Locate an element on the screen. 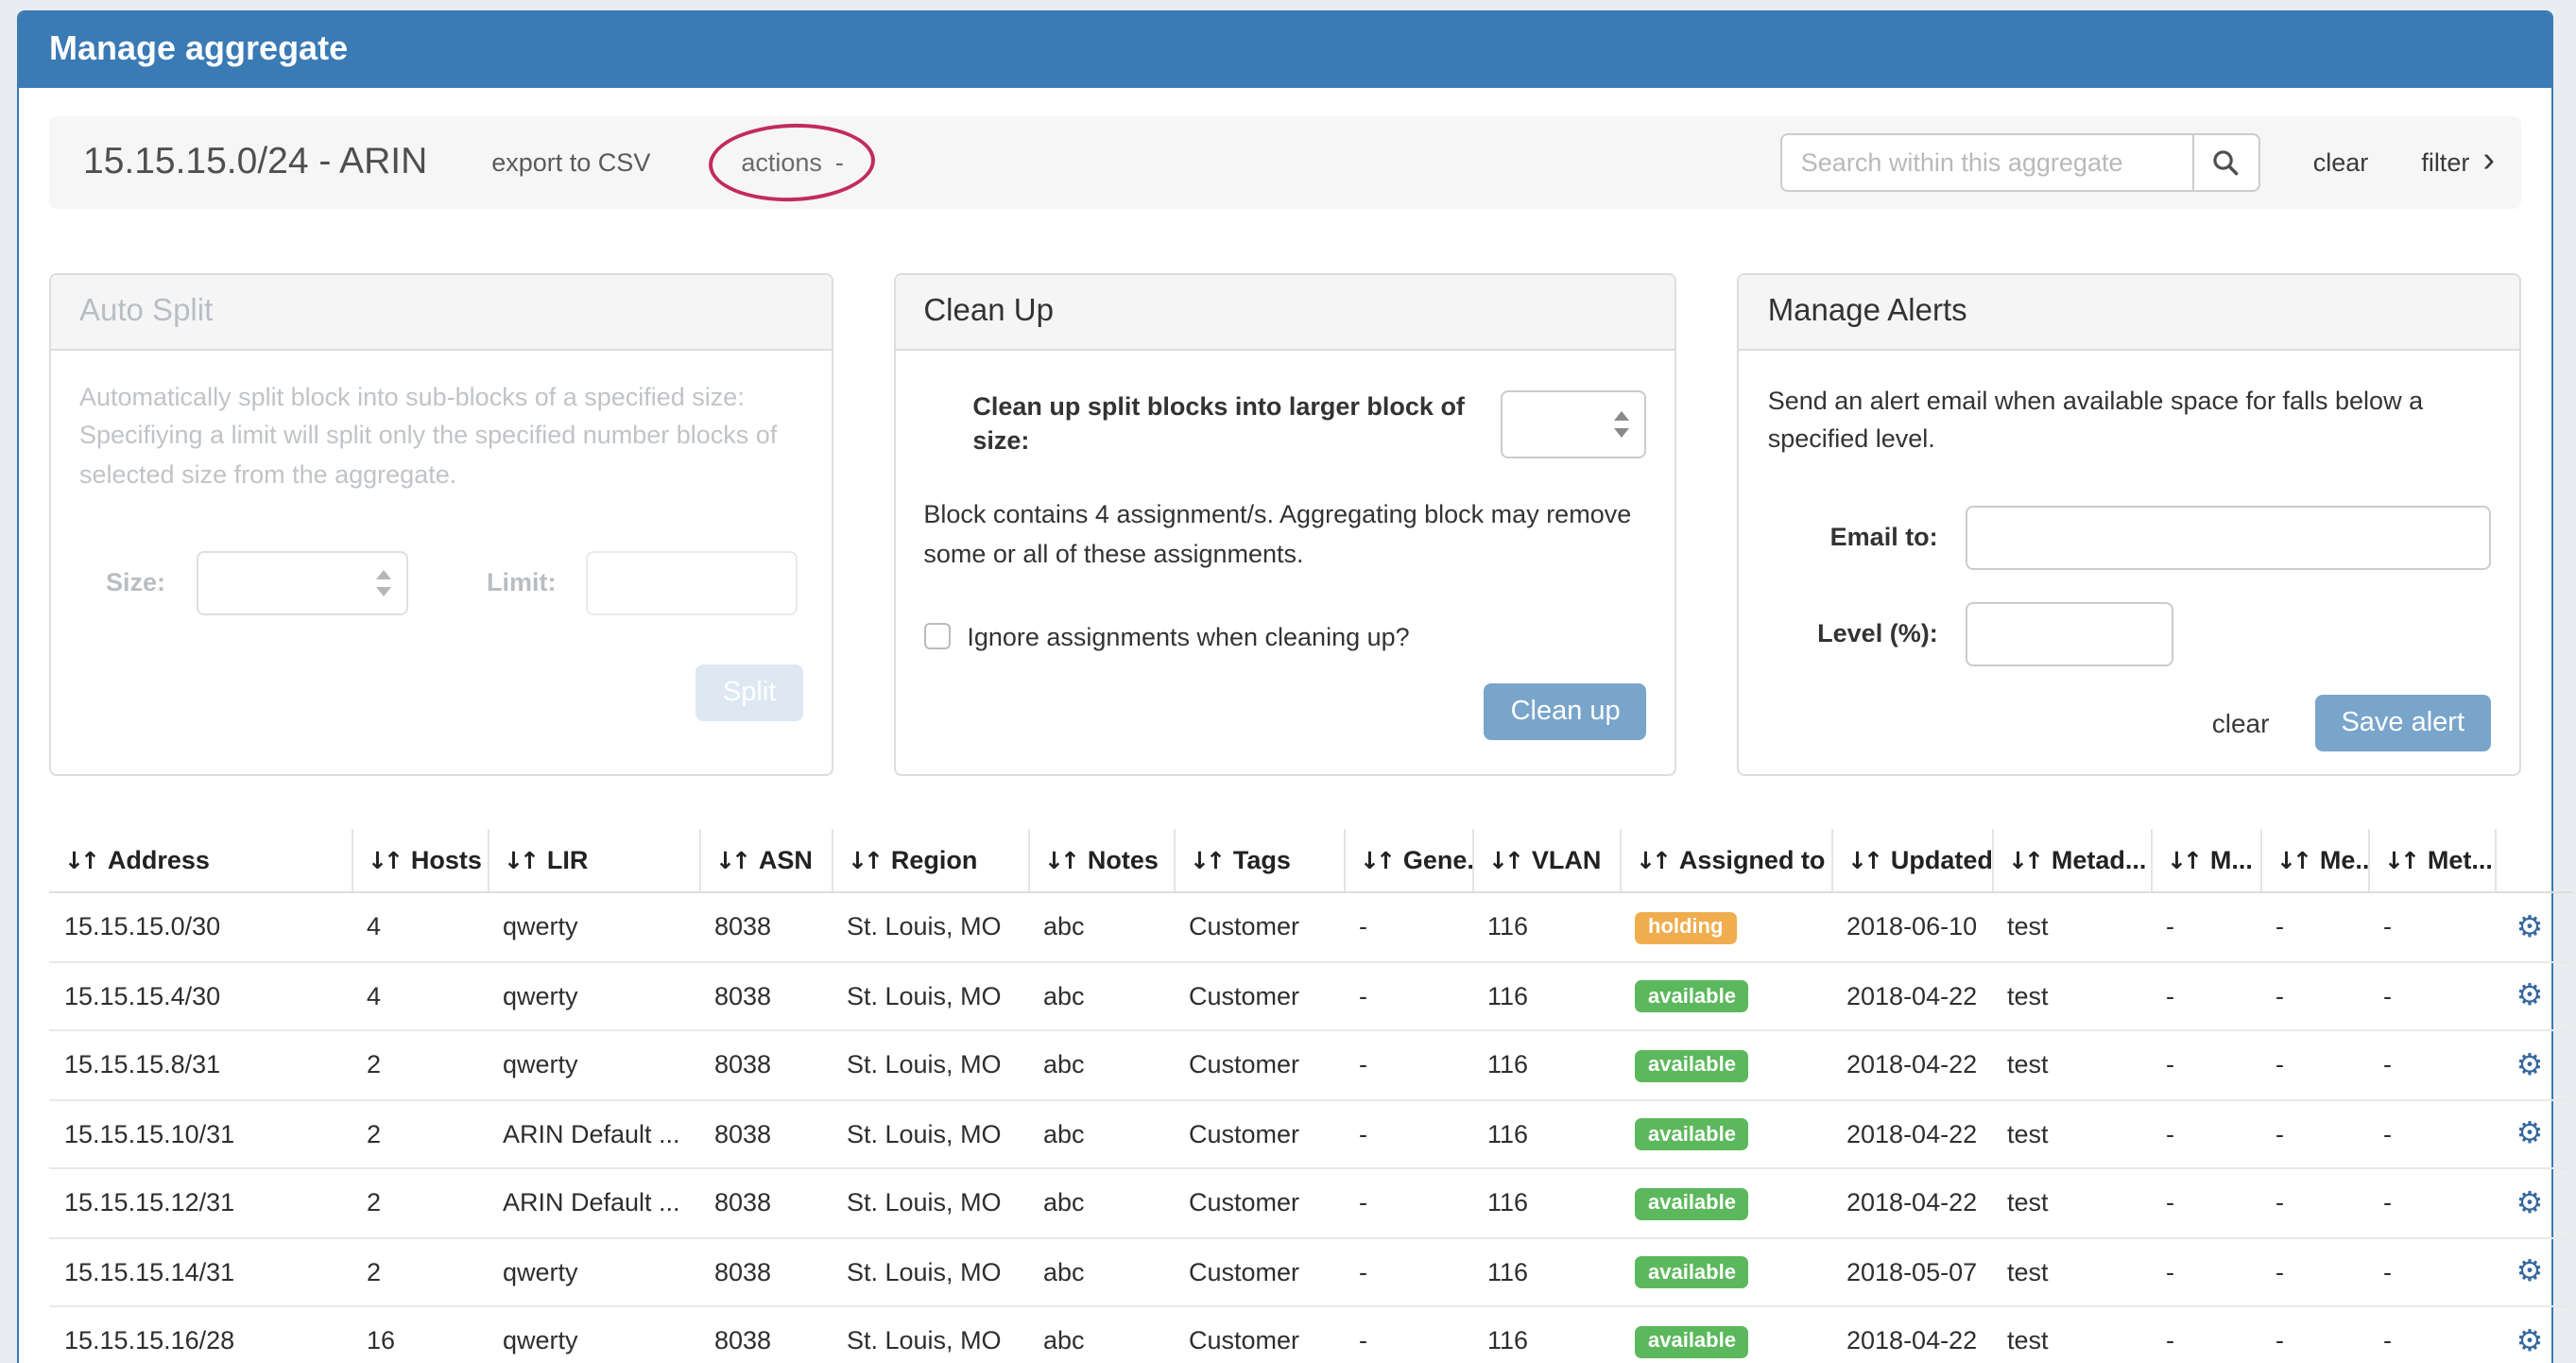 The height and width of the screenshot is (1363, 2576). manage-alerts-title: Manage Alerts is located at coordinates (2129, 313).